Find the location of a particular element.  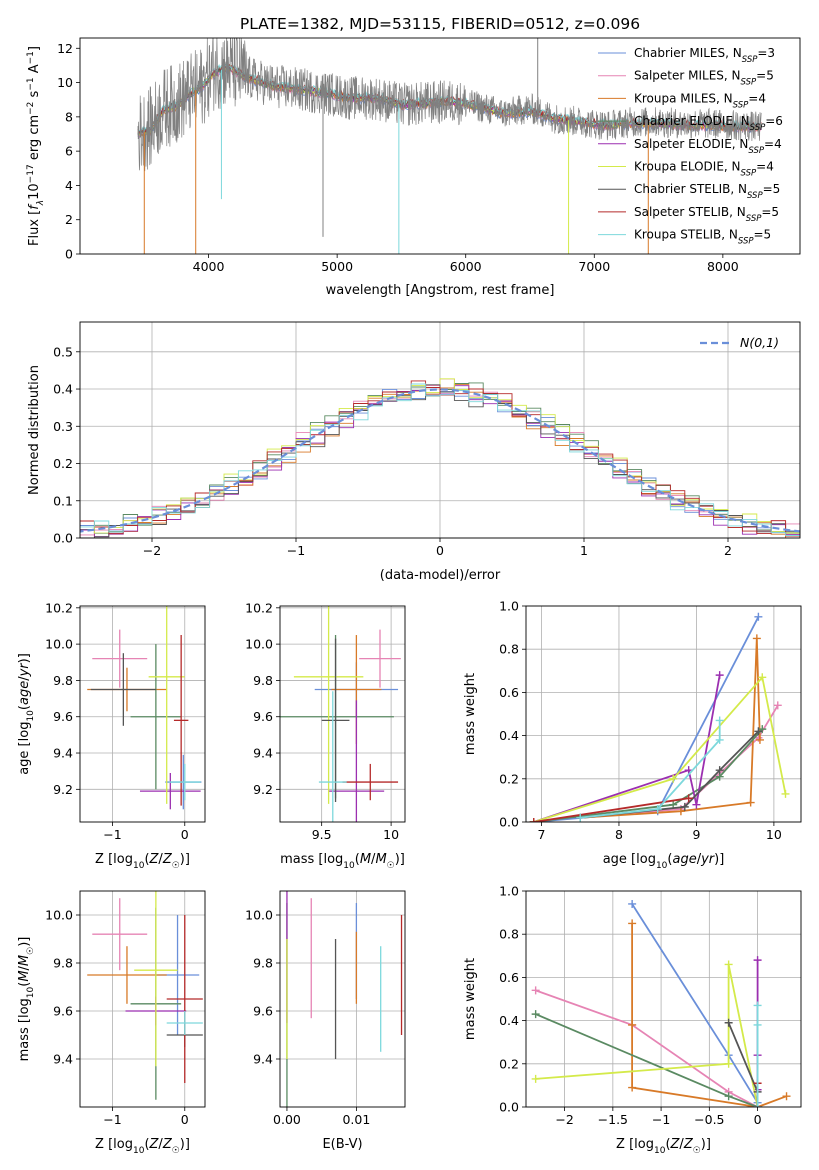

x-axis-label: (data-model)/error is located at coordinates (440, 575).